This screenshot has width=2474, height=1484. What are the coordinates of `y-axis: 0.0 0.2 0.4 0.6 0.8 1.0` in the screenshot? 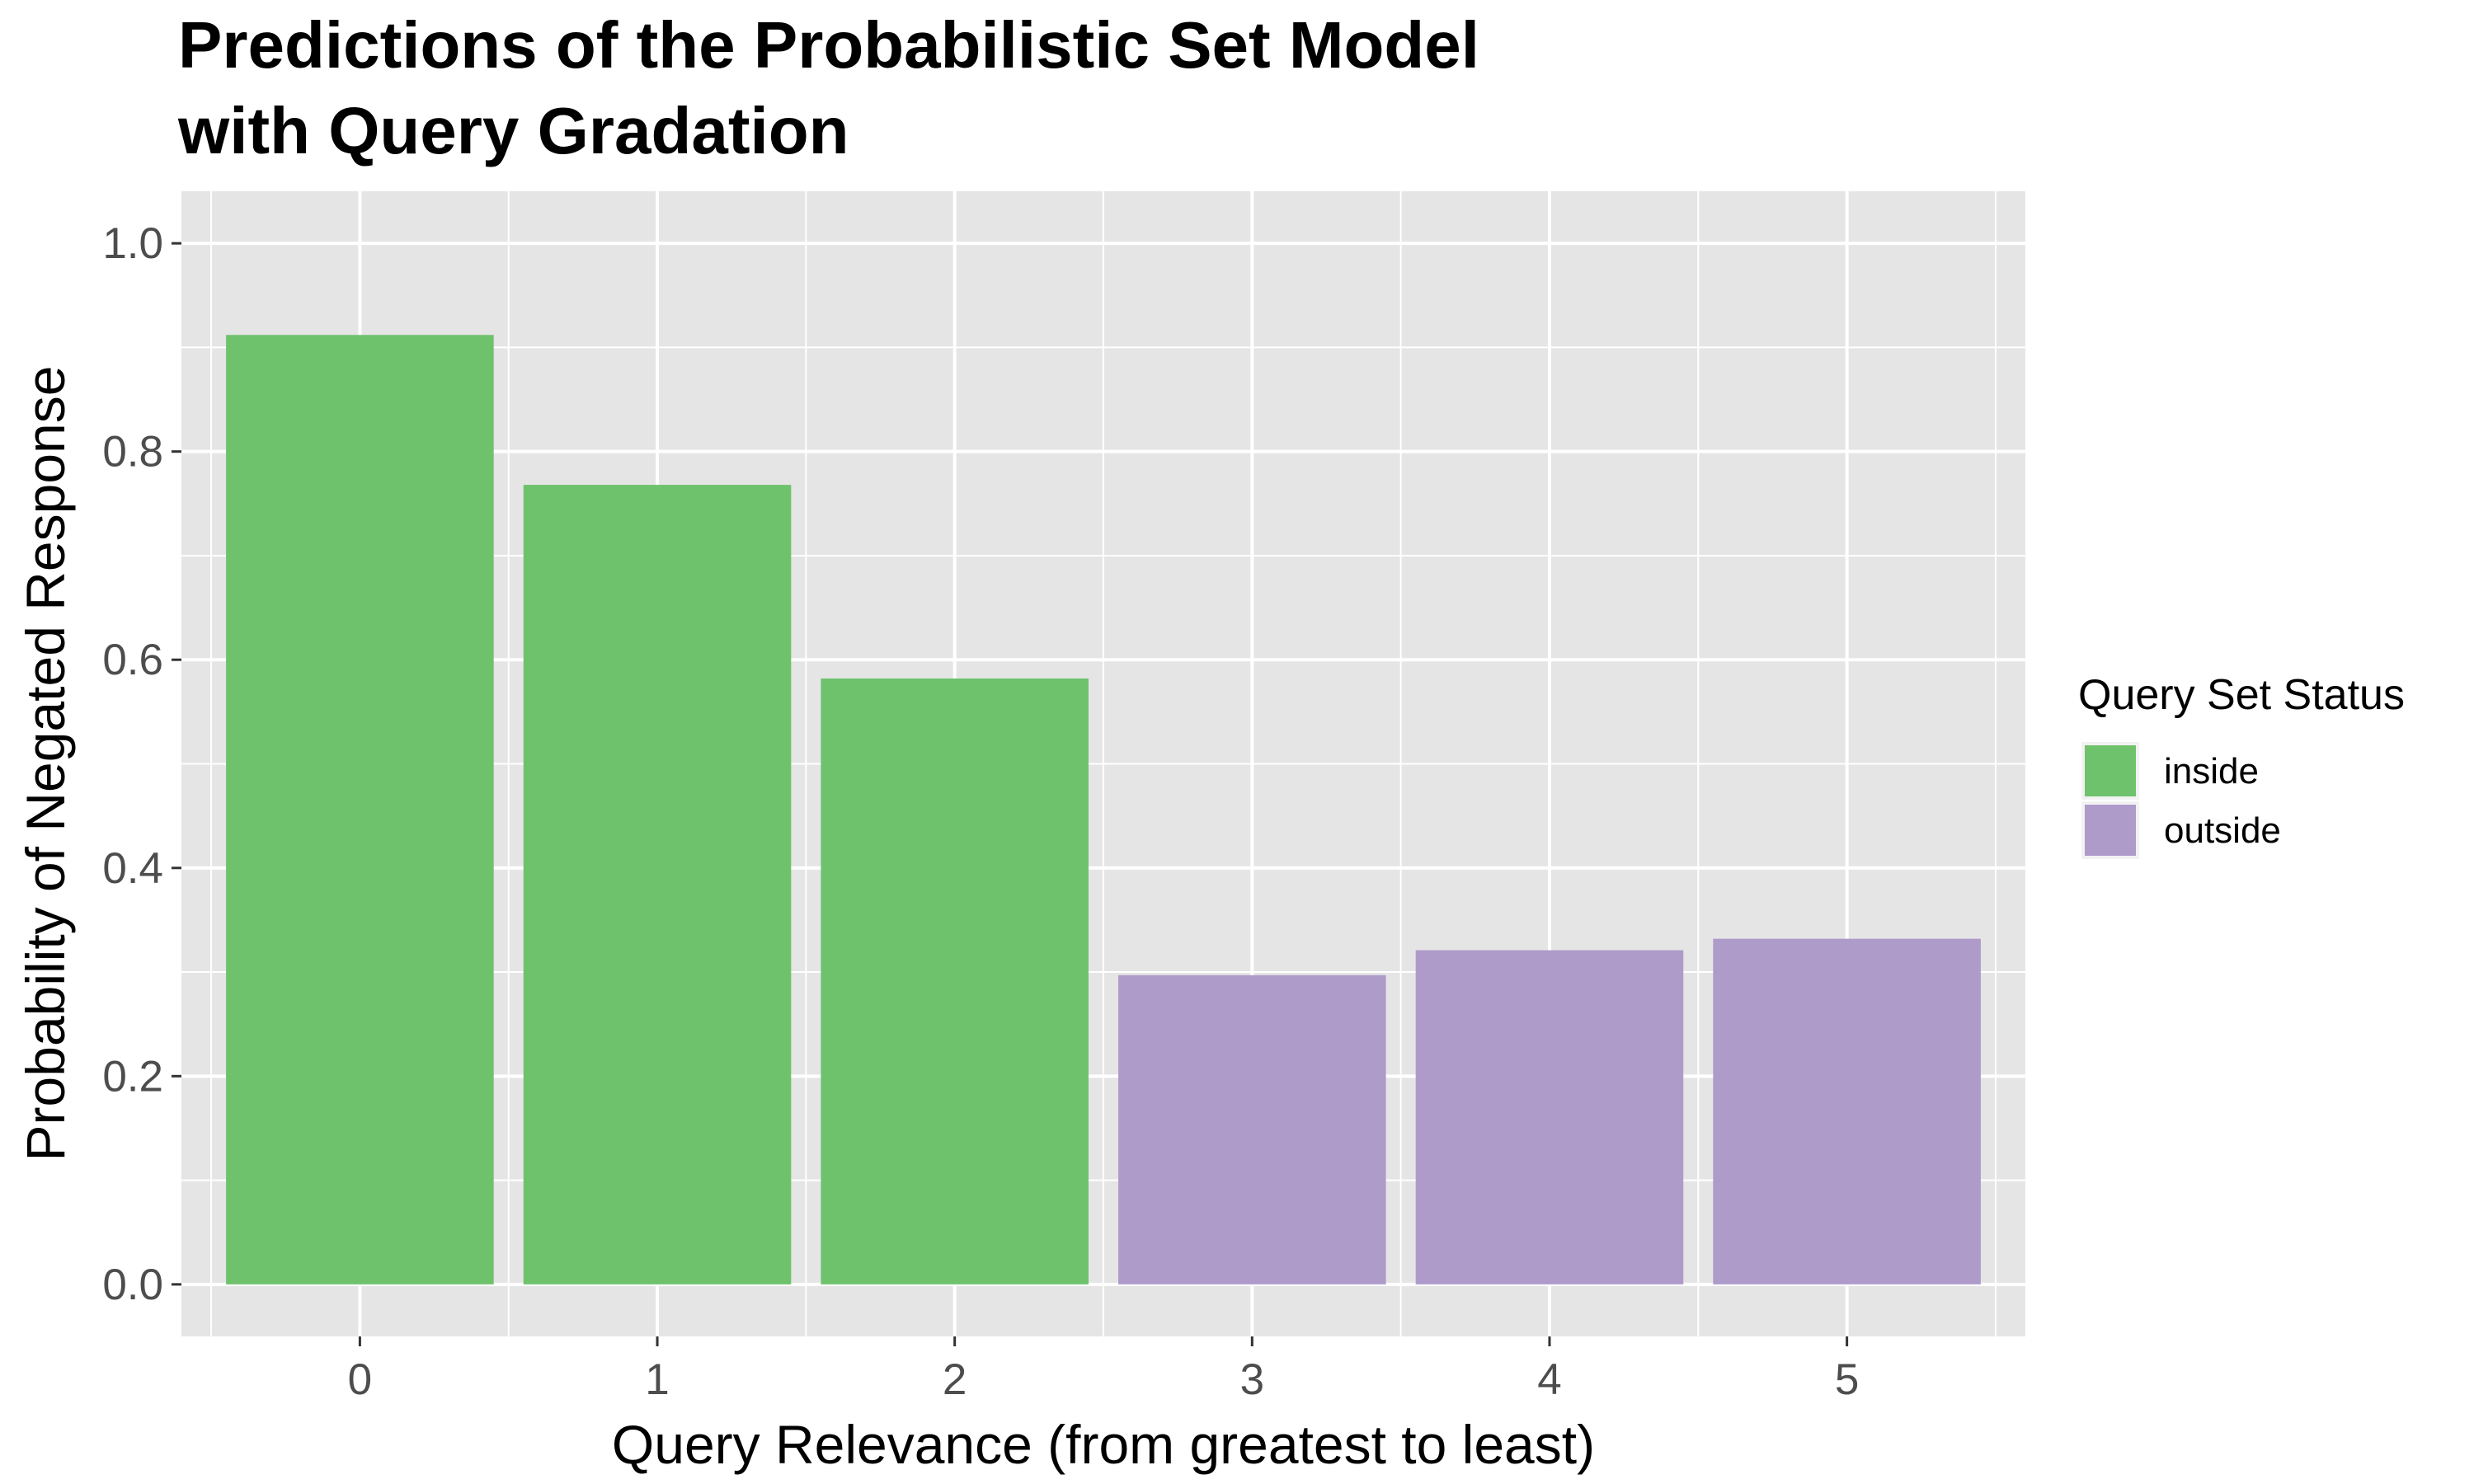 It's located at (141, 764).